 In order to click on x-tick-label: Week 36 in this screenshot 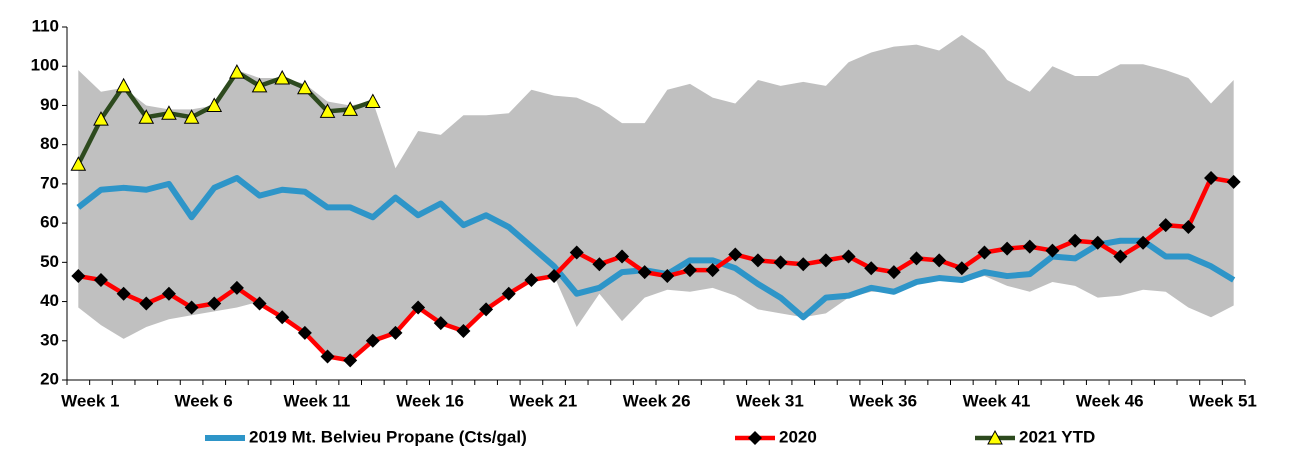, I will do `click(883, 400)`.